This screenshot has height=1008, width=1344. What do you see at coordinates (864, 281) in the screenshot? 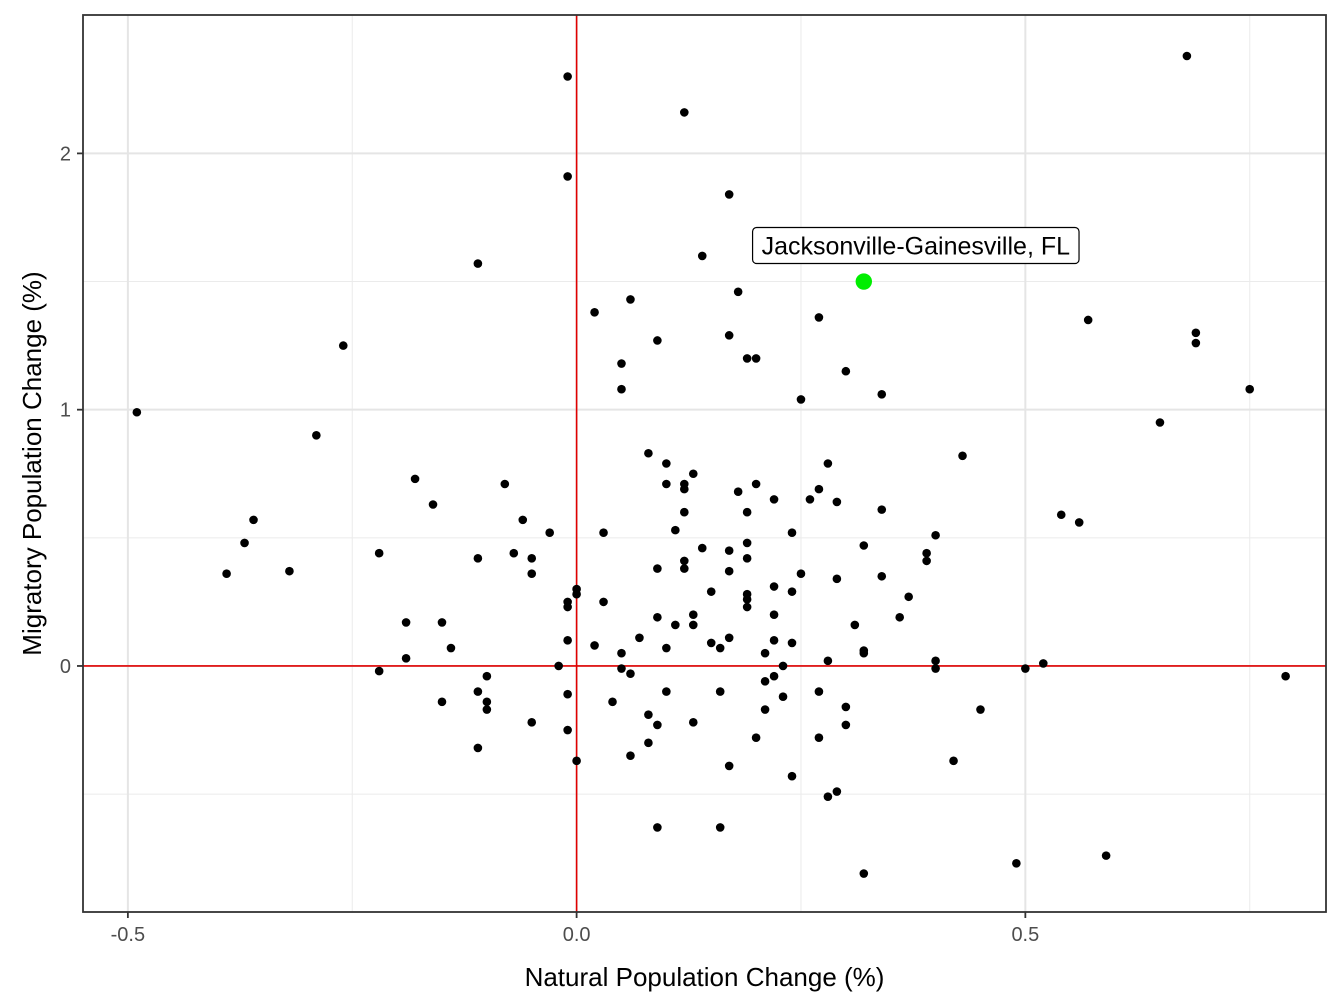
I see `highlight-point` at bounding box center [864, 281].